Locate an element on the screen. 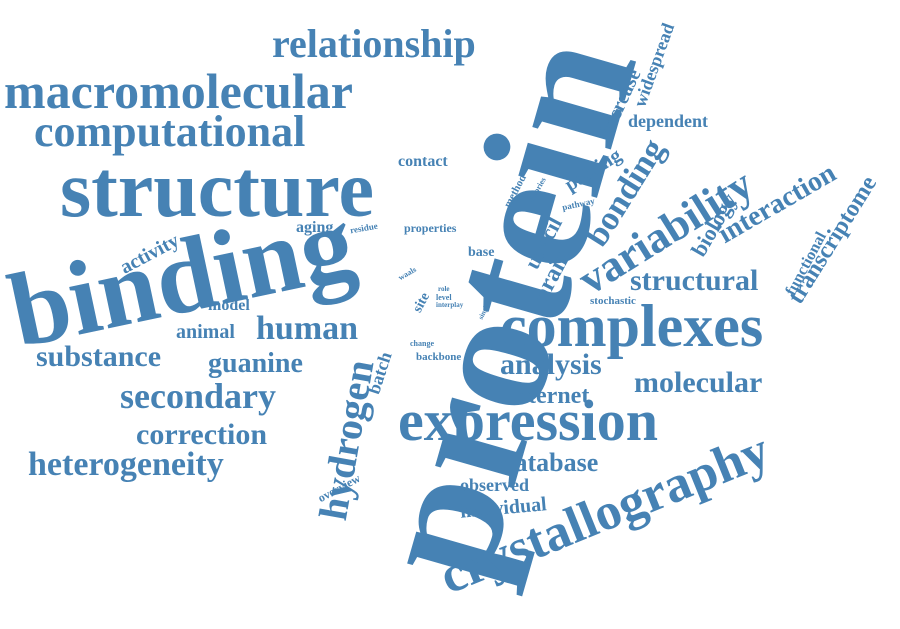  word-animal: animal is located at coordinates (205, 332).